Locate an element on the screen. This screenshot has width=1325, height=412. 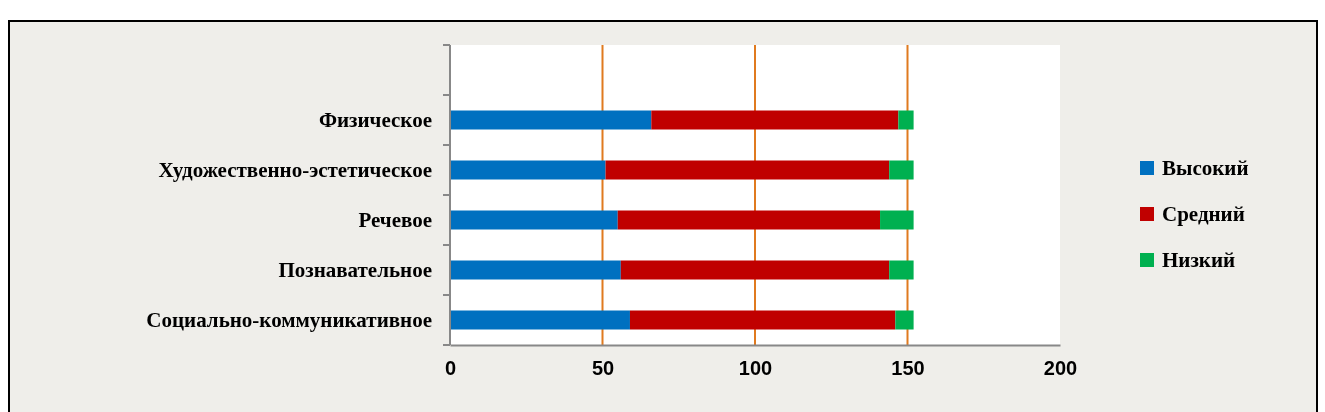
y-tick-label: Речевое is located at coordinates (395, 220).